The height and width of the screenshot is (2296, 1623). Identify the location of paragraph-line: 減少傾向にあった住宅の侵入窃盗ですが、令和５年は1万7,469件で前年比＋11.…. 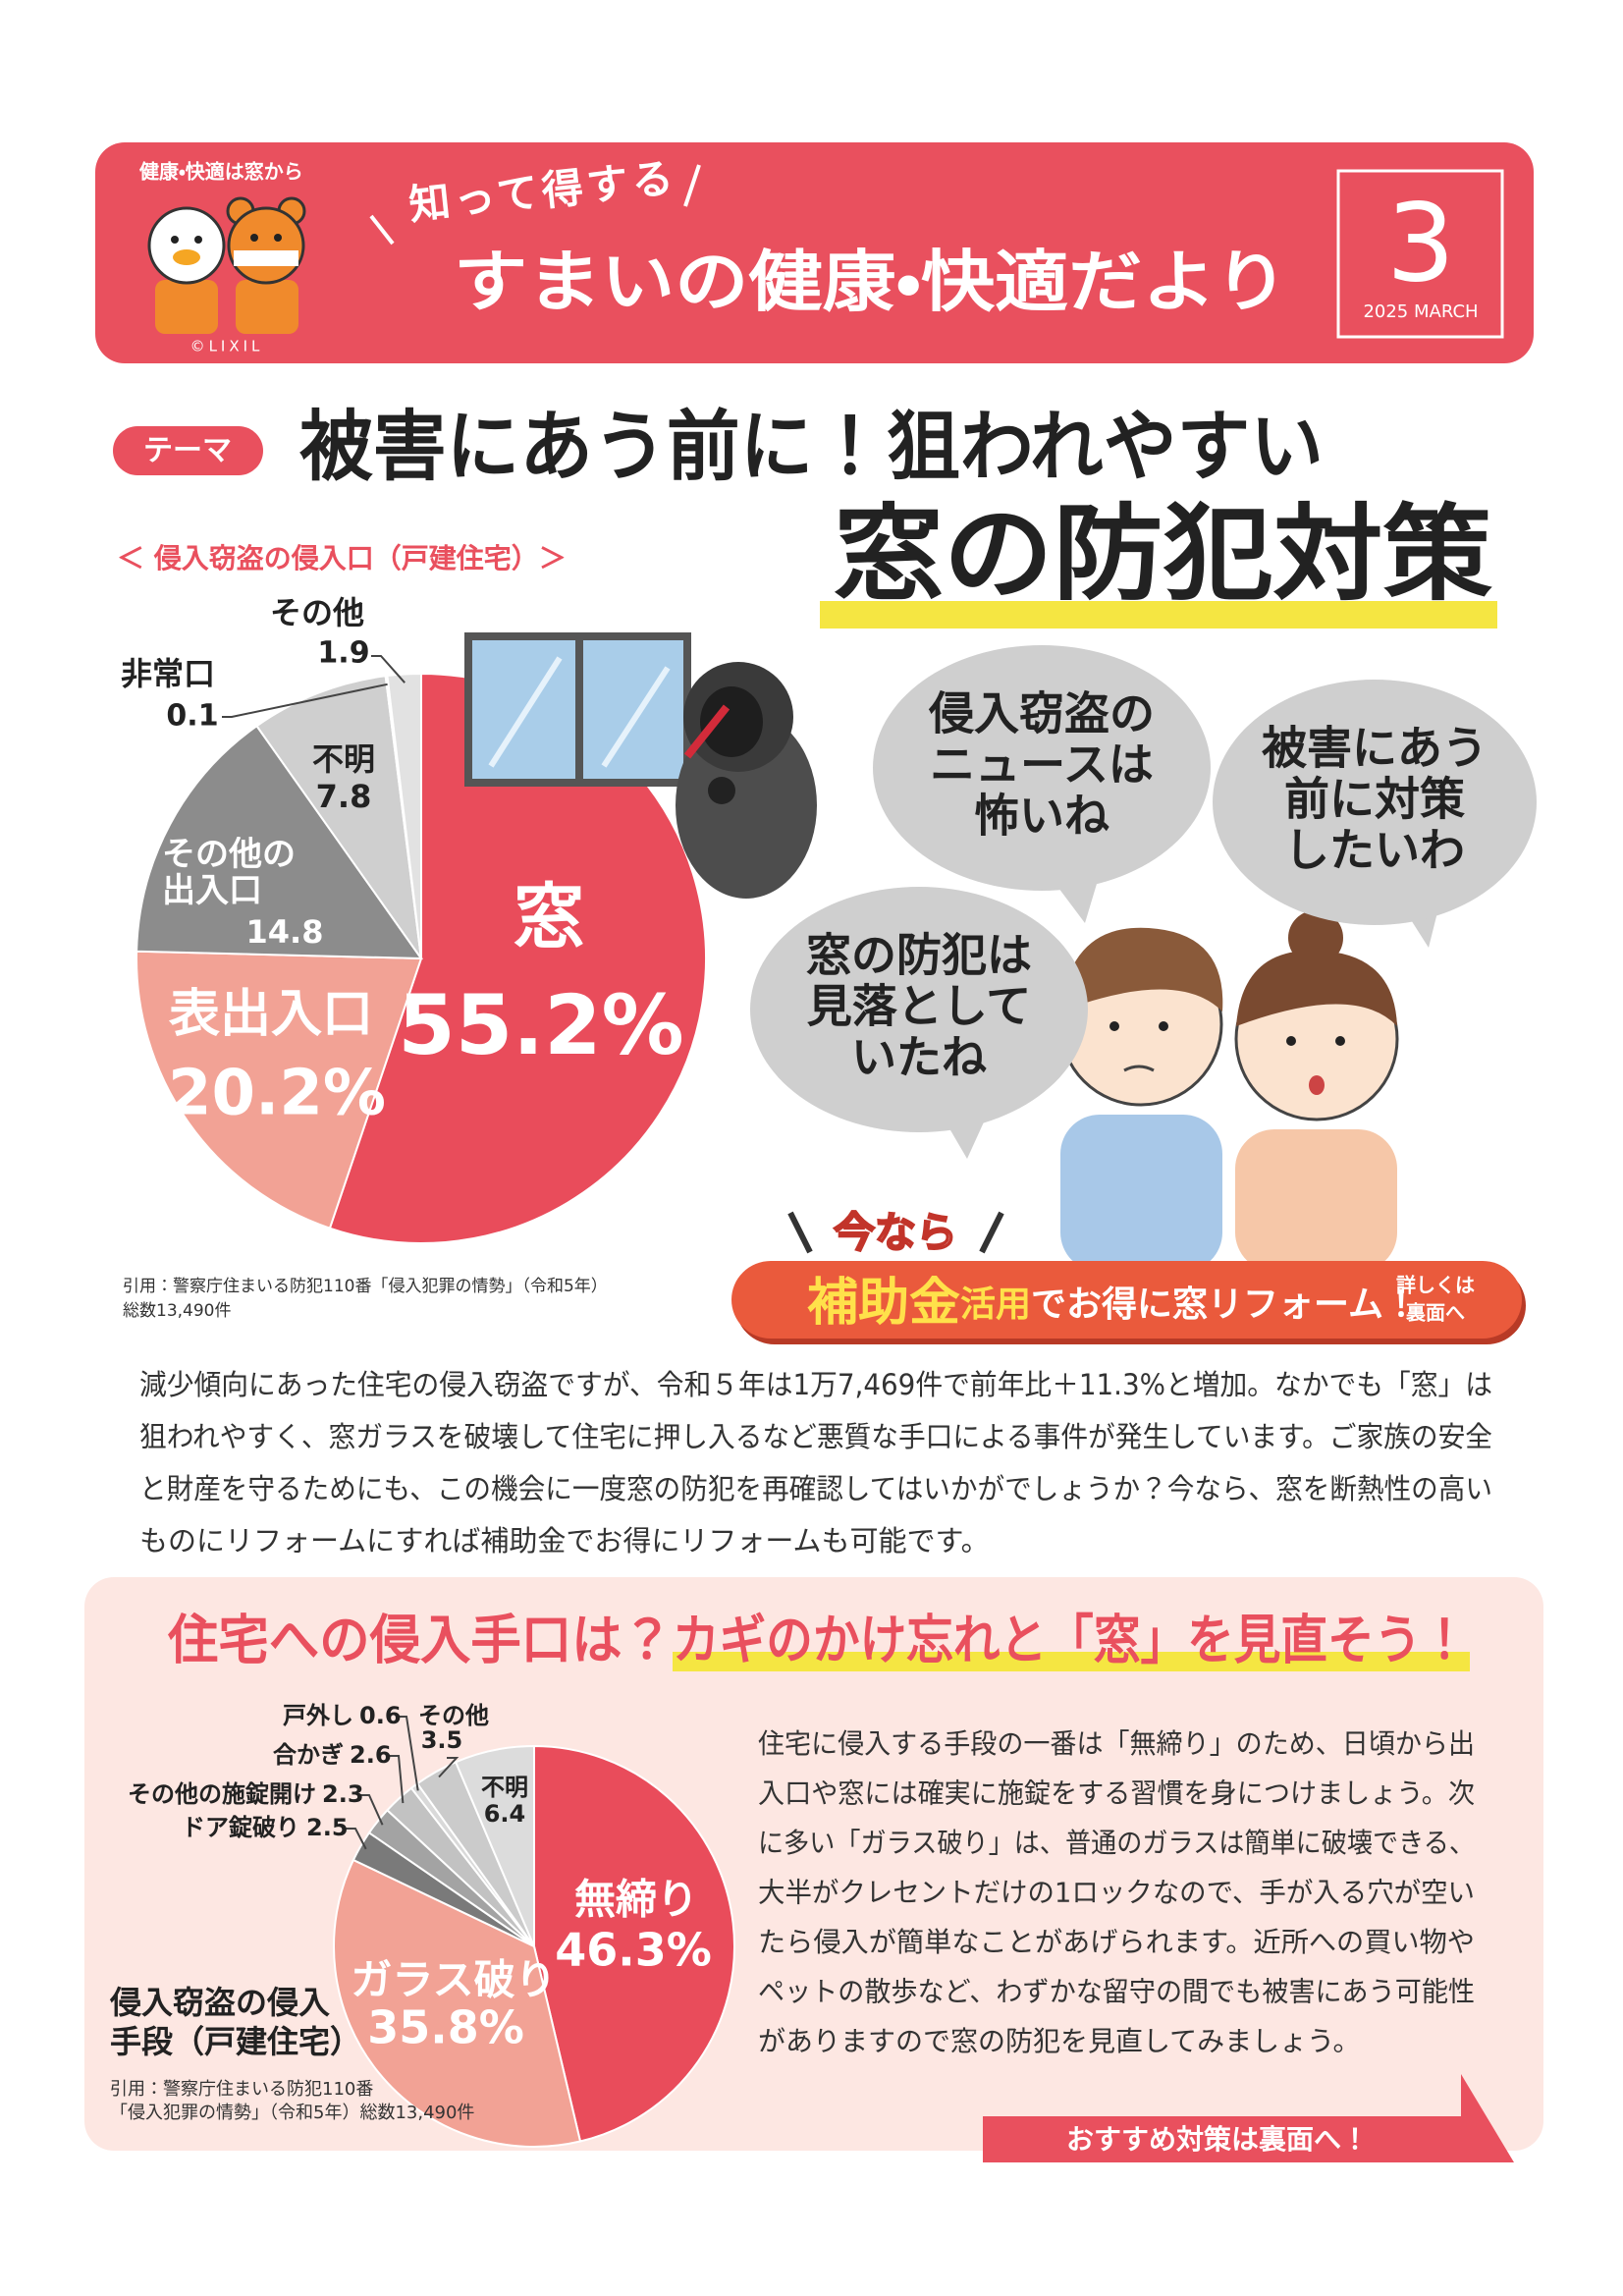
(815, 1384).